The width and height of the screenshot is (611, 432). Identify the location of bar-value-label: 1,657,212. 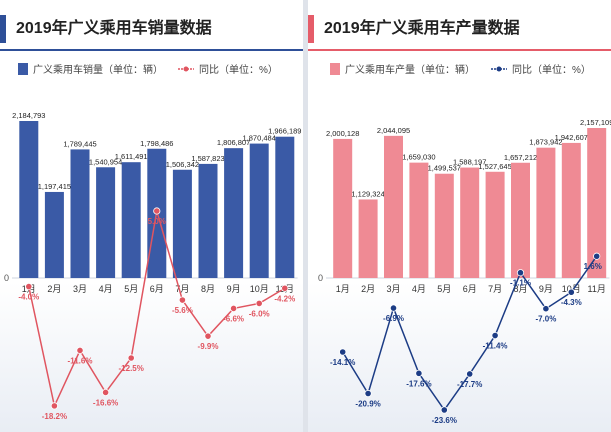
(520, 157).